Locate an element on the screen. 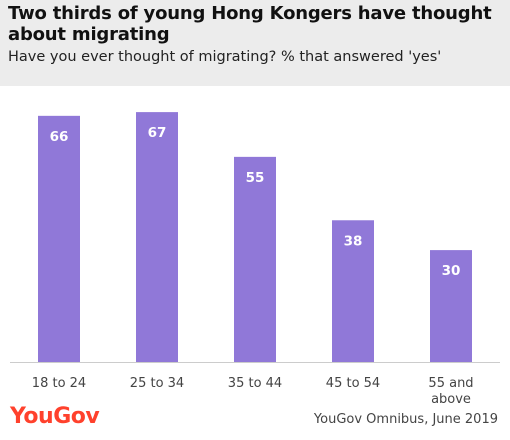  bar-value-label: 30 is located at coordinates (451, 271).